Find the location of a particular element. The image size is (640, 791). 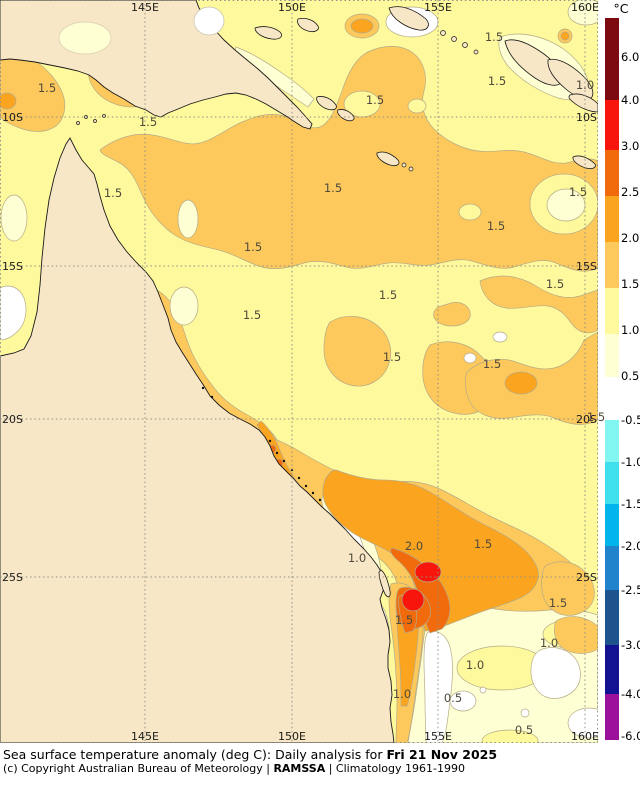

colorbar-label: -2.5 is located at coordinates (630, 590).